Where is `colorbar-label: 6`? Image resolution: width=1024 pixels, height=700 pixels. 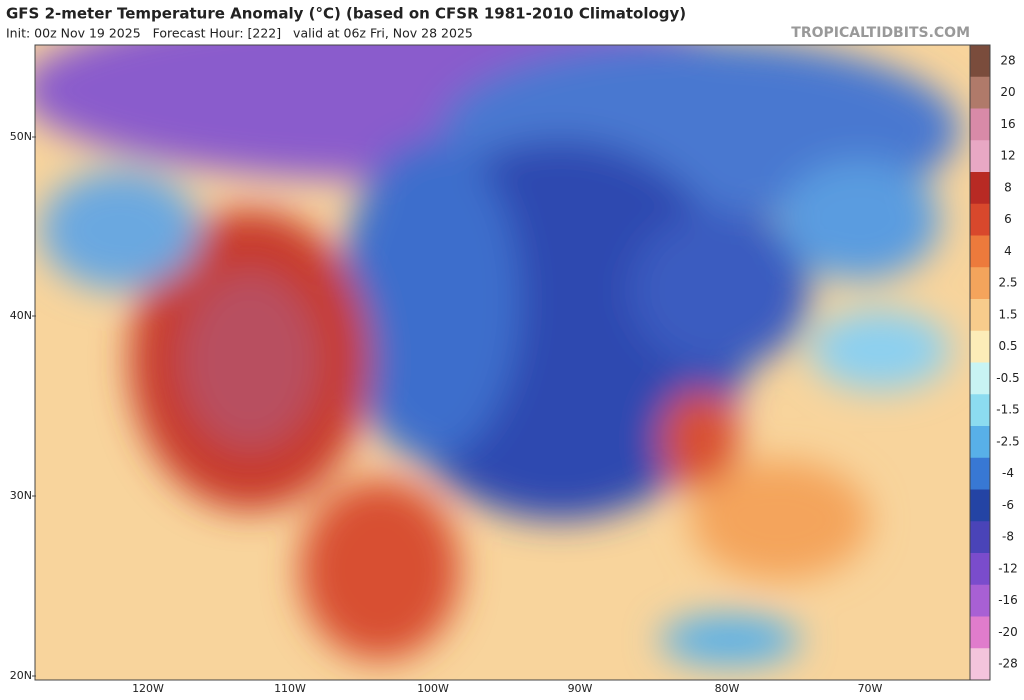 colorbar-label: 6 is located at coordinates (1008, 219).